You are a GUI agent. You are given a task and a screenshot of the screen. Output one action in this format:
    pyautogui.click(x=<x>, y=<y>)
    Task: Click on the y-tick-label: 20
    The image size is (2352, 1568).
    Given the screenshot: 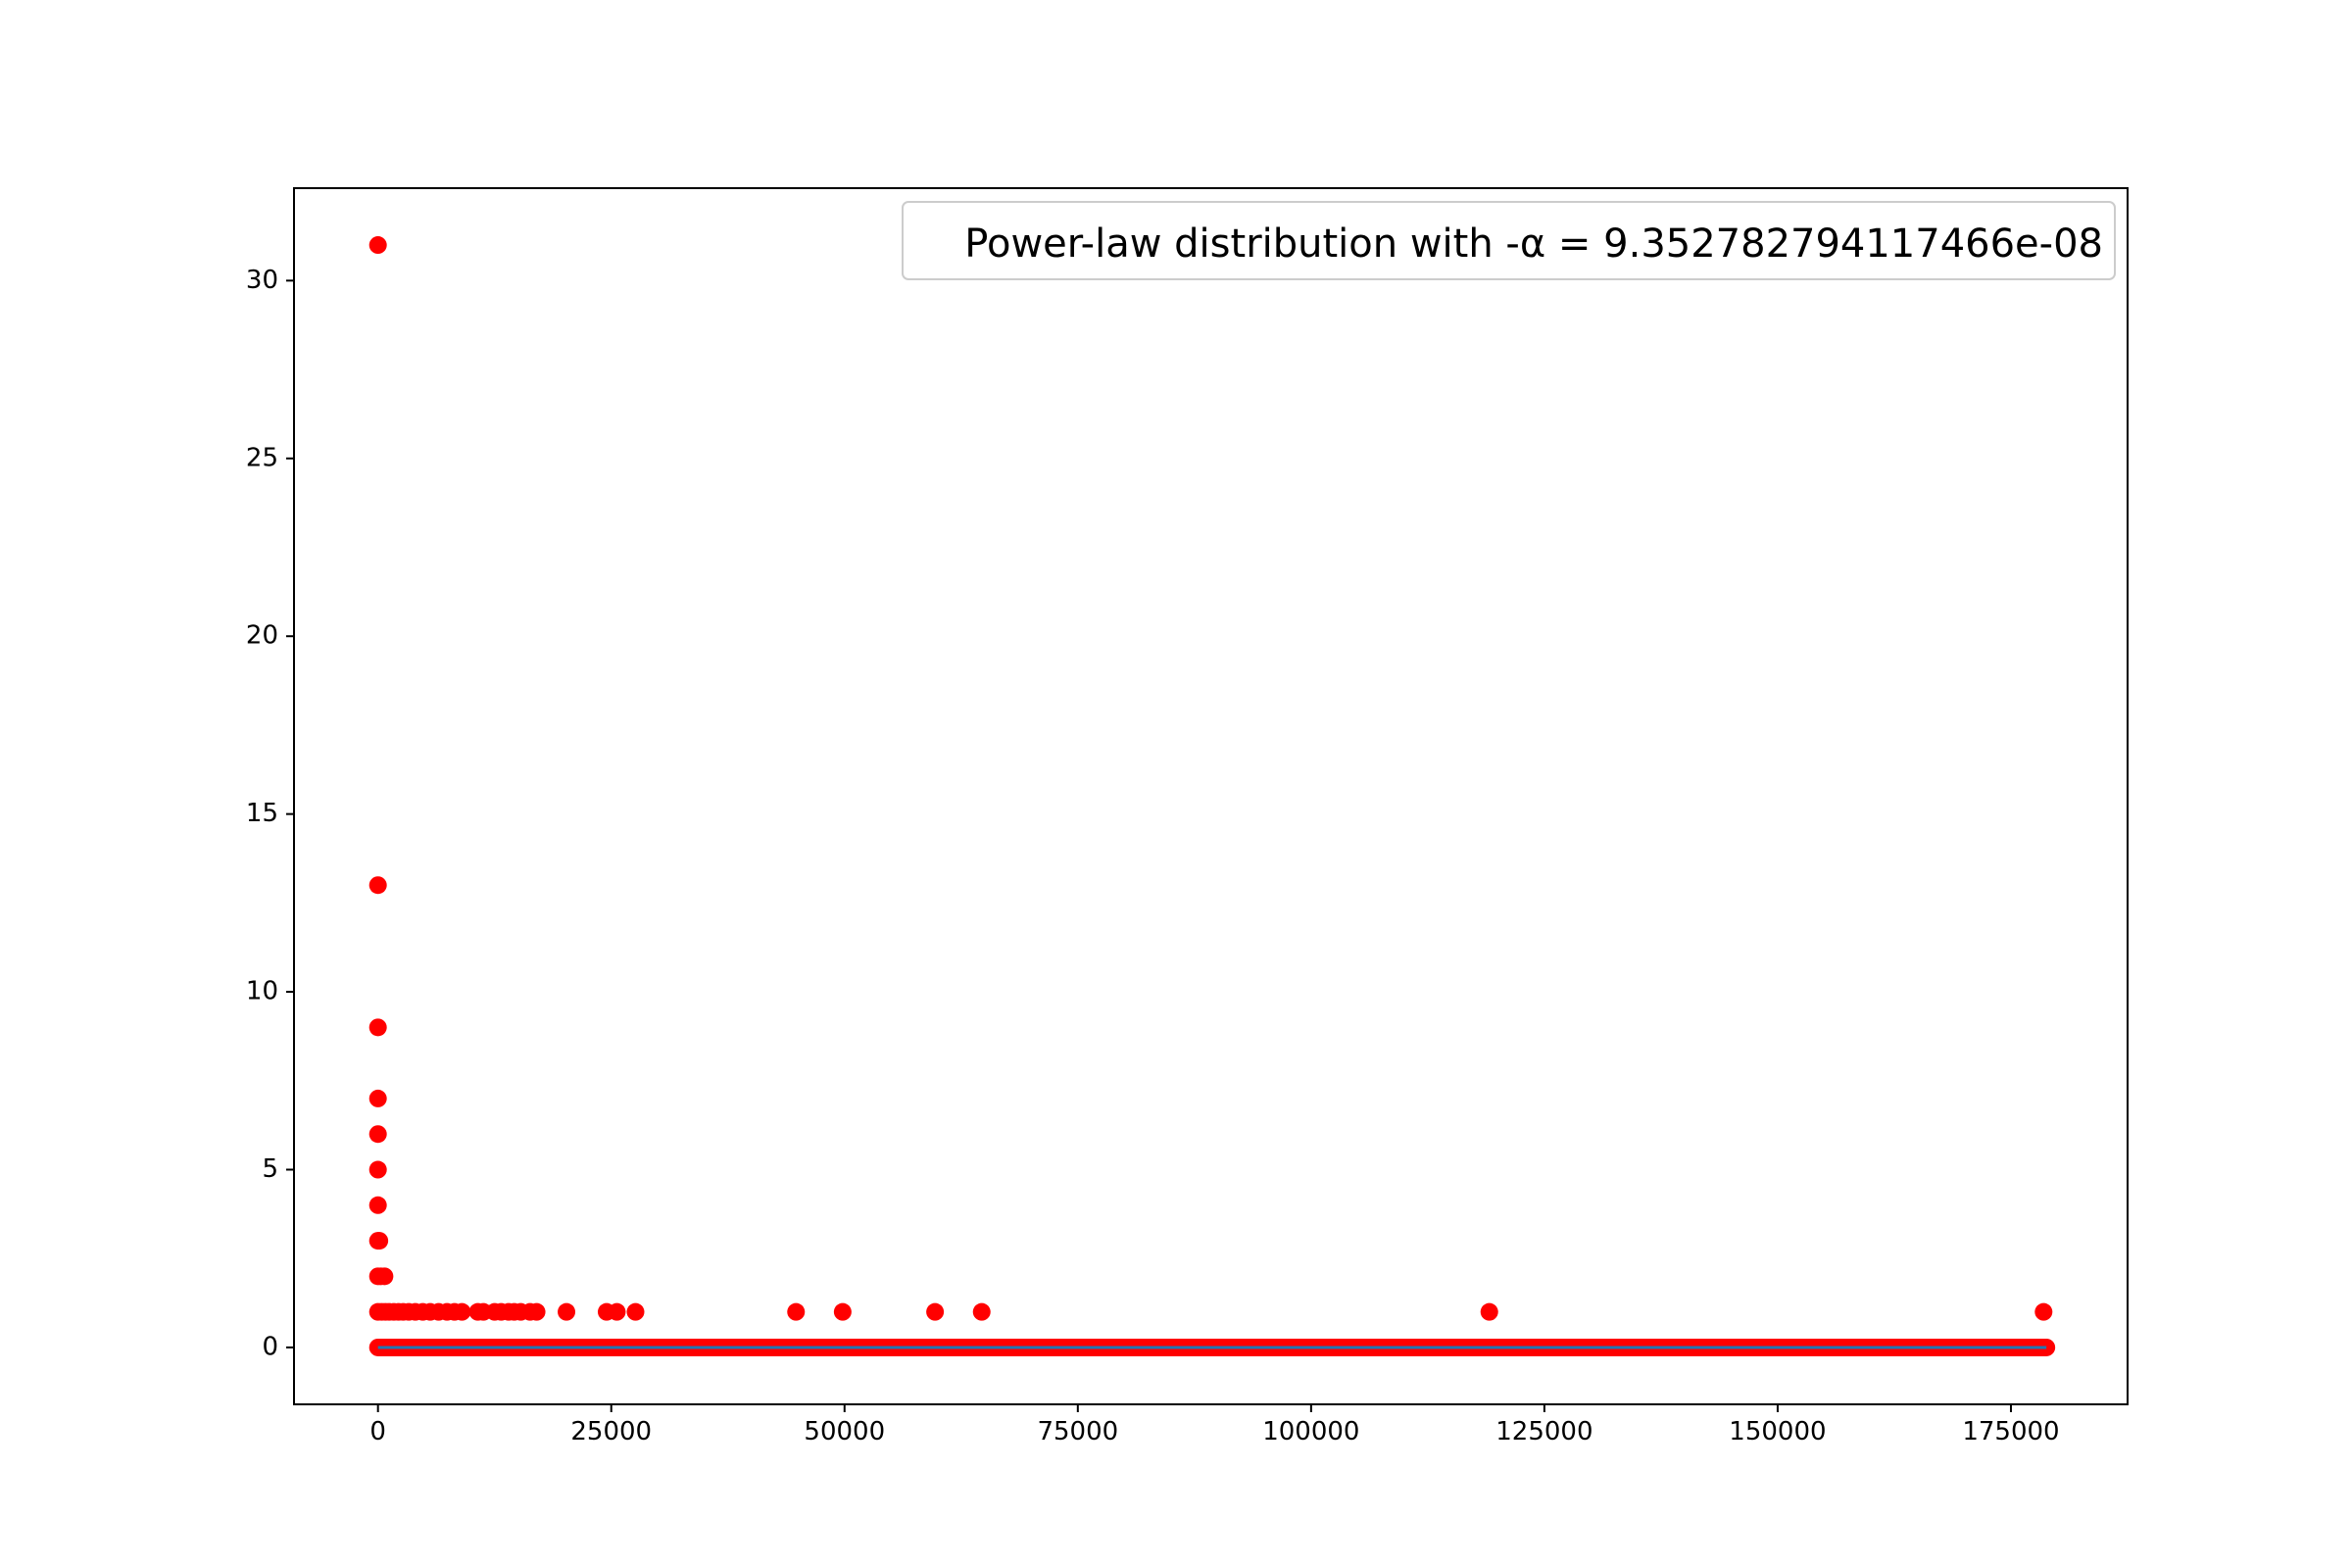 What is the action you would take?
    pyautogui.click(x=262, y=636)
    